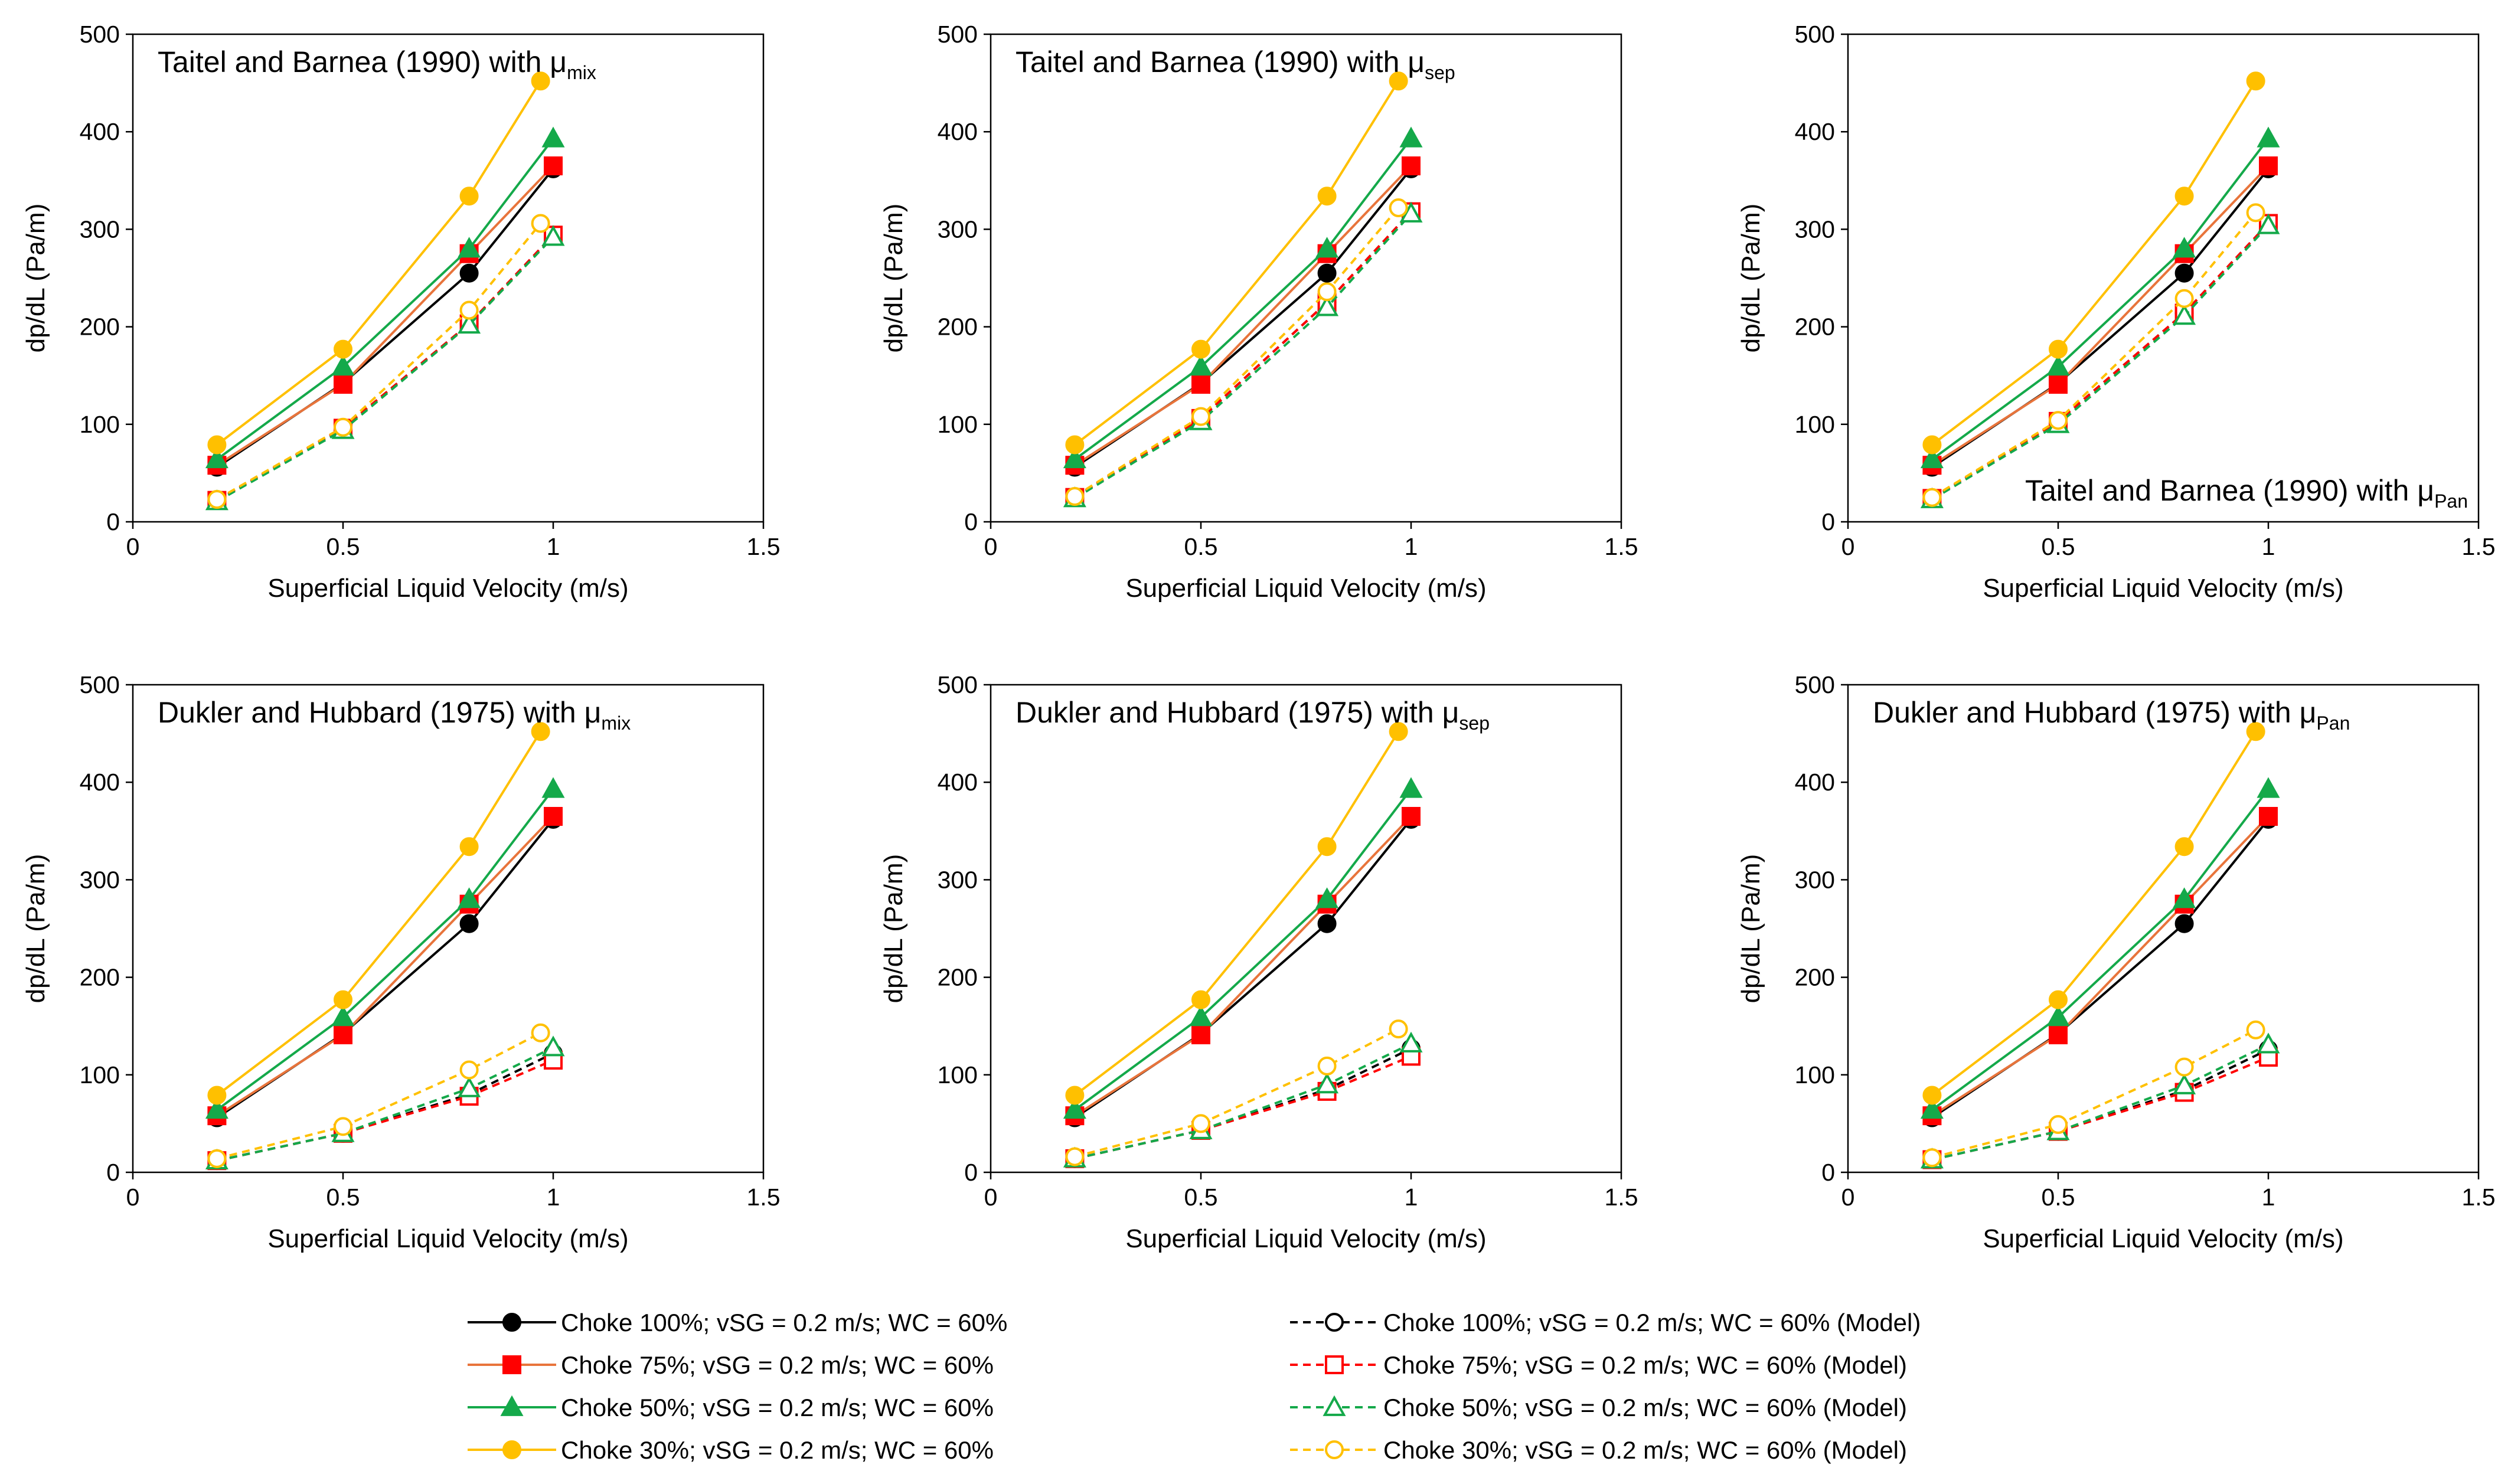  I want to click on series-s30, so click(1236, 913).